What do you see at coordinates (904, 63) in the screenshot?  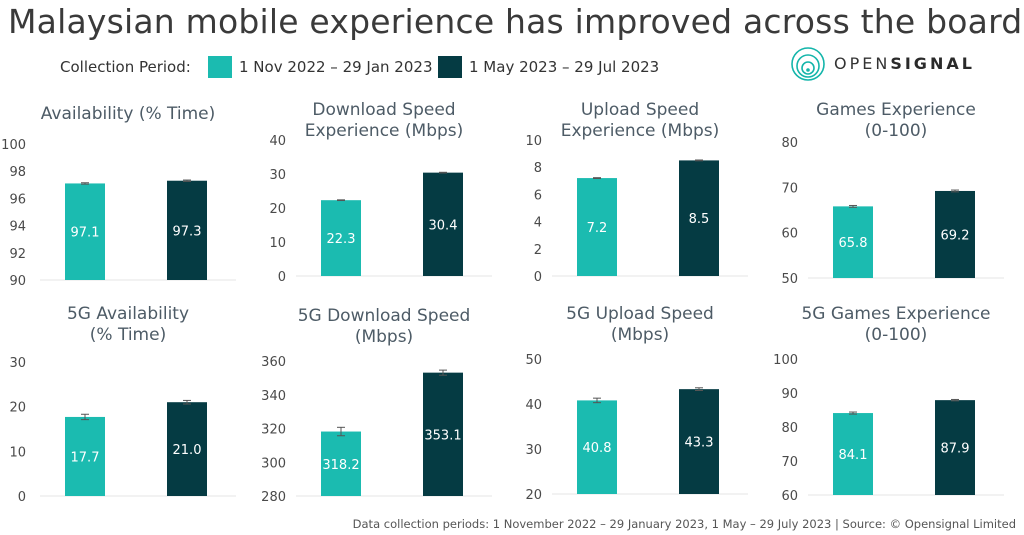 I see `opensignal-logo-text: OPENSIGNAL` at bounding box center [904, 63].